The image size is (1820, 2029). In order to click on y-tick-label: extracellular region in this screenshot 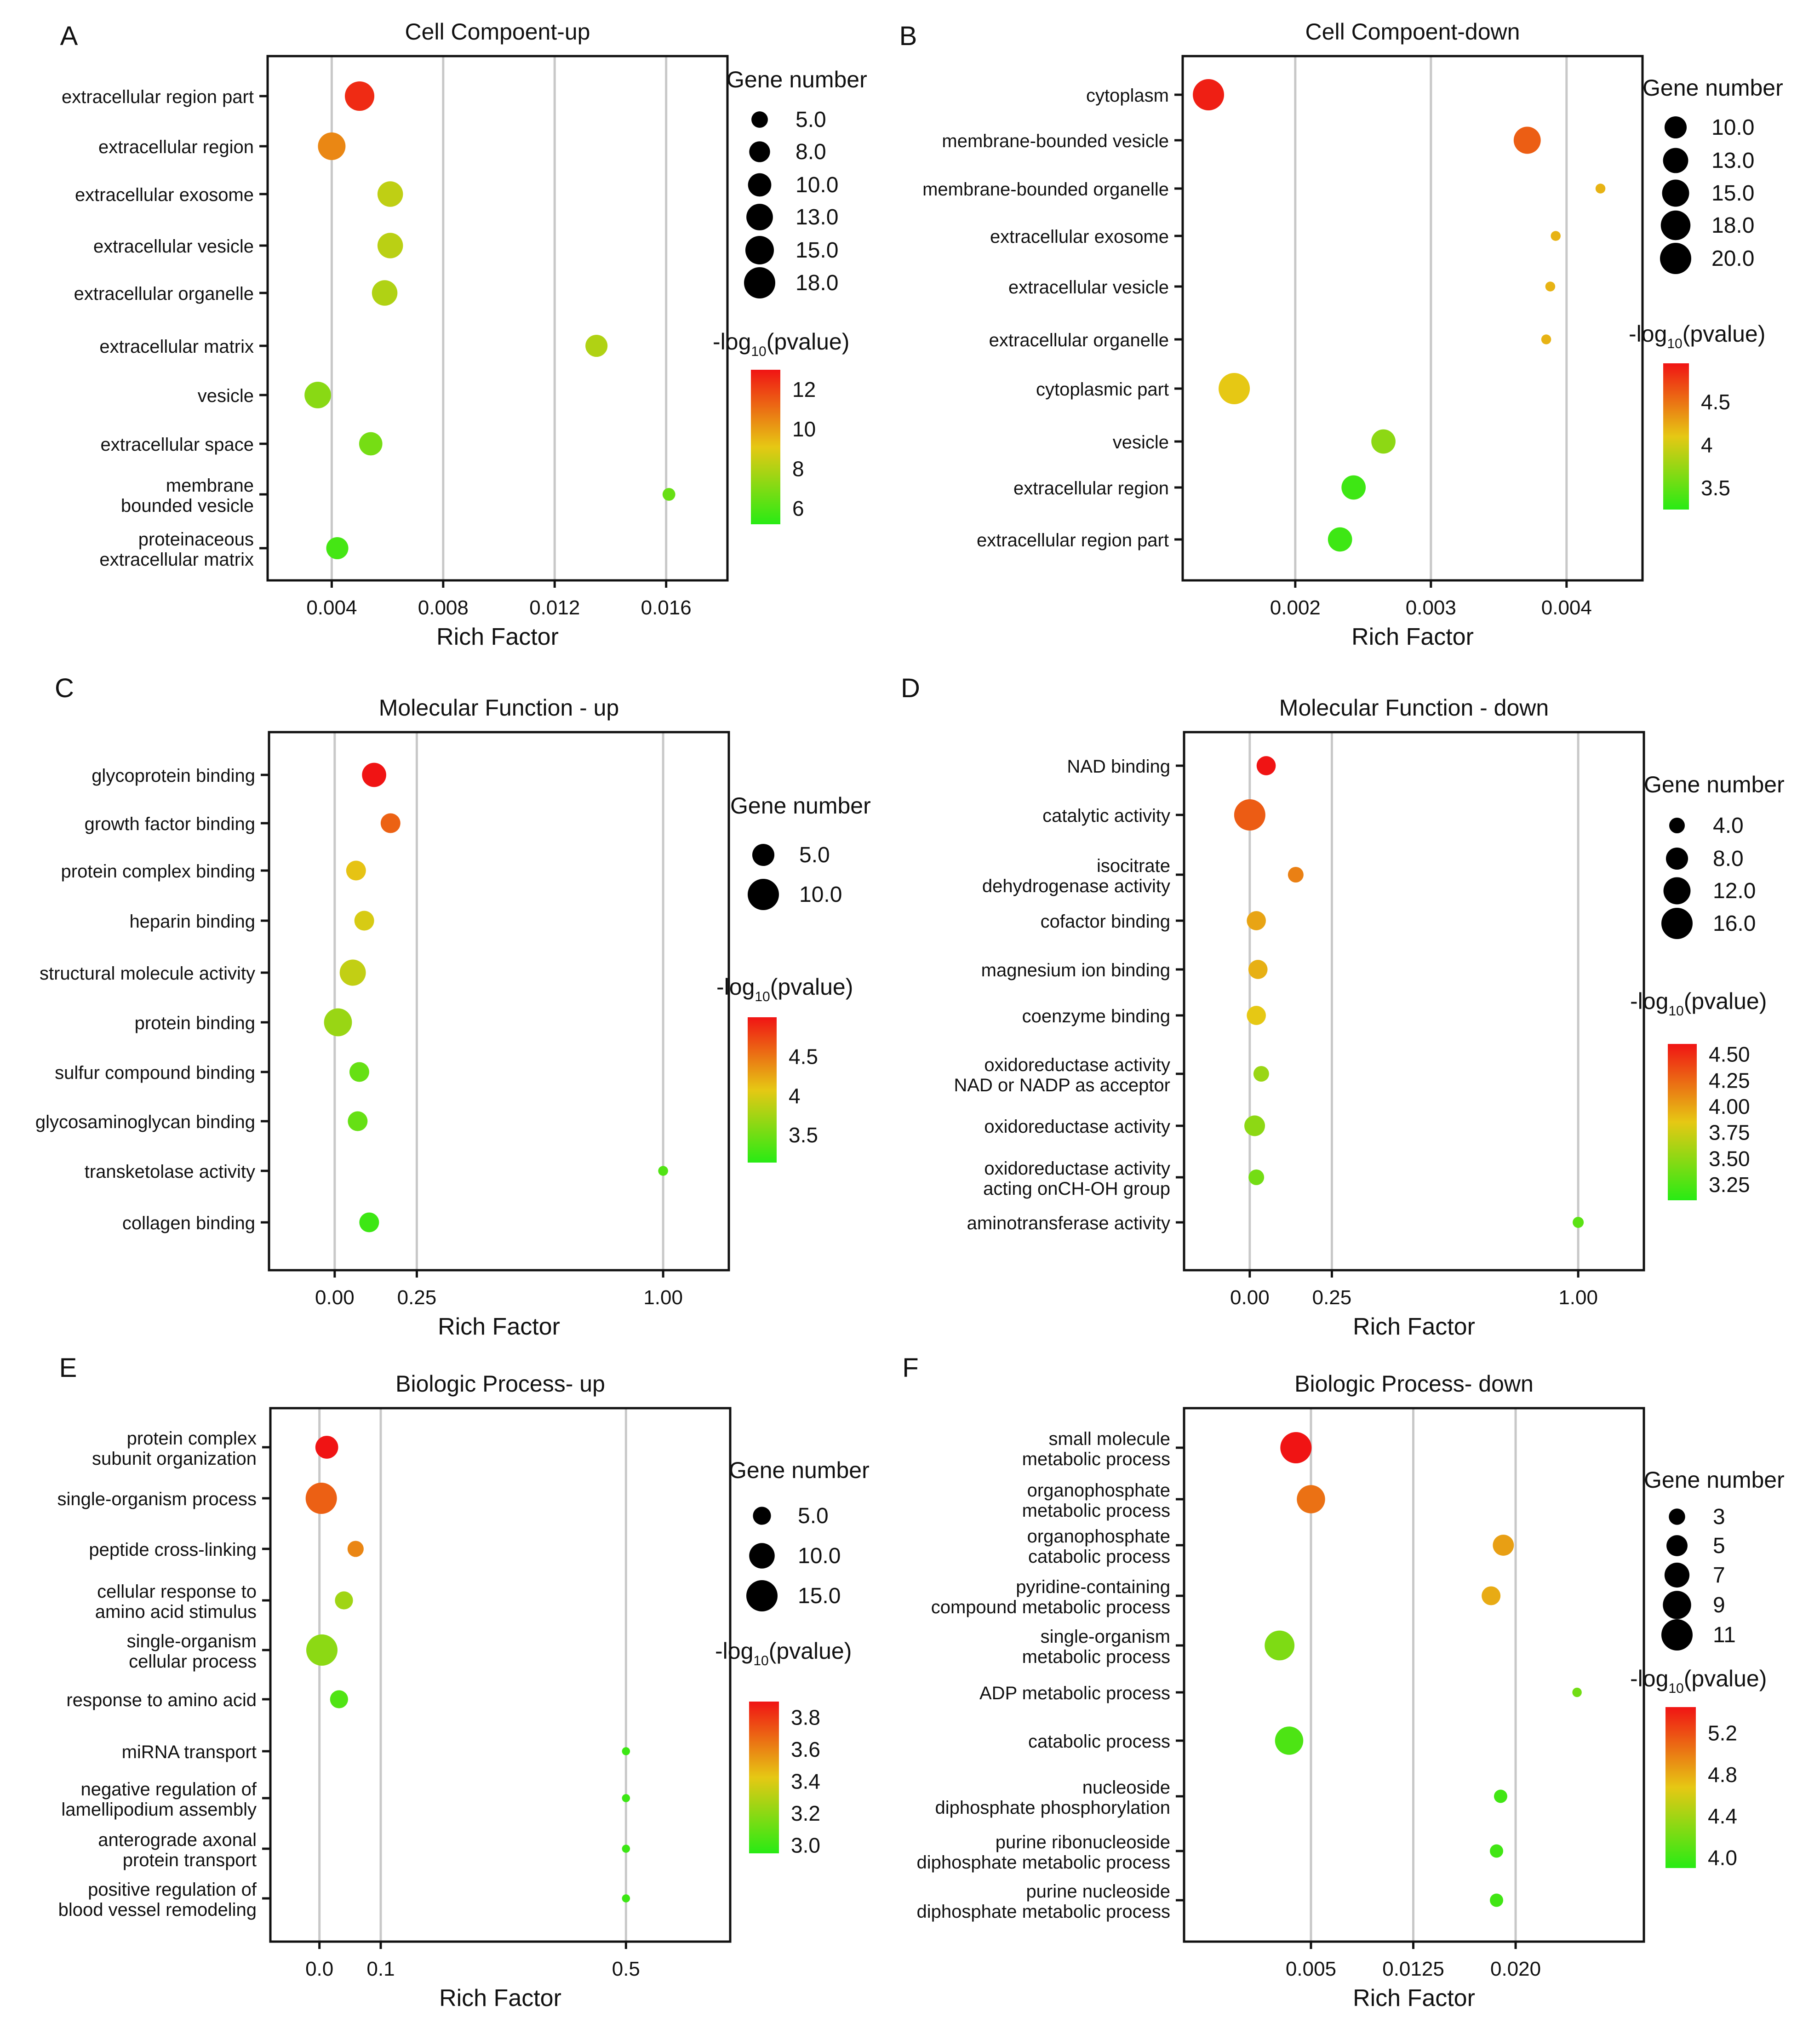, I will do `click(1091, 488)`.